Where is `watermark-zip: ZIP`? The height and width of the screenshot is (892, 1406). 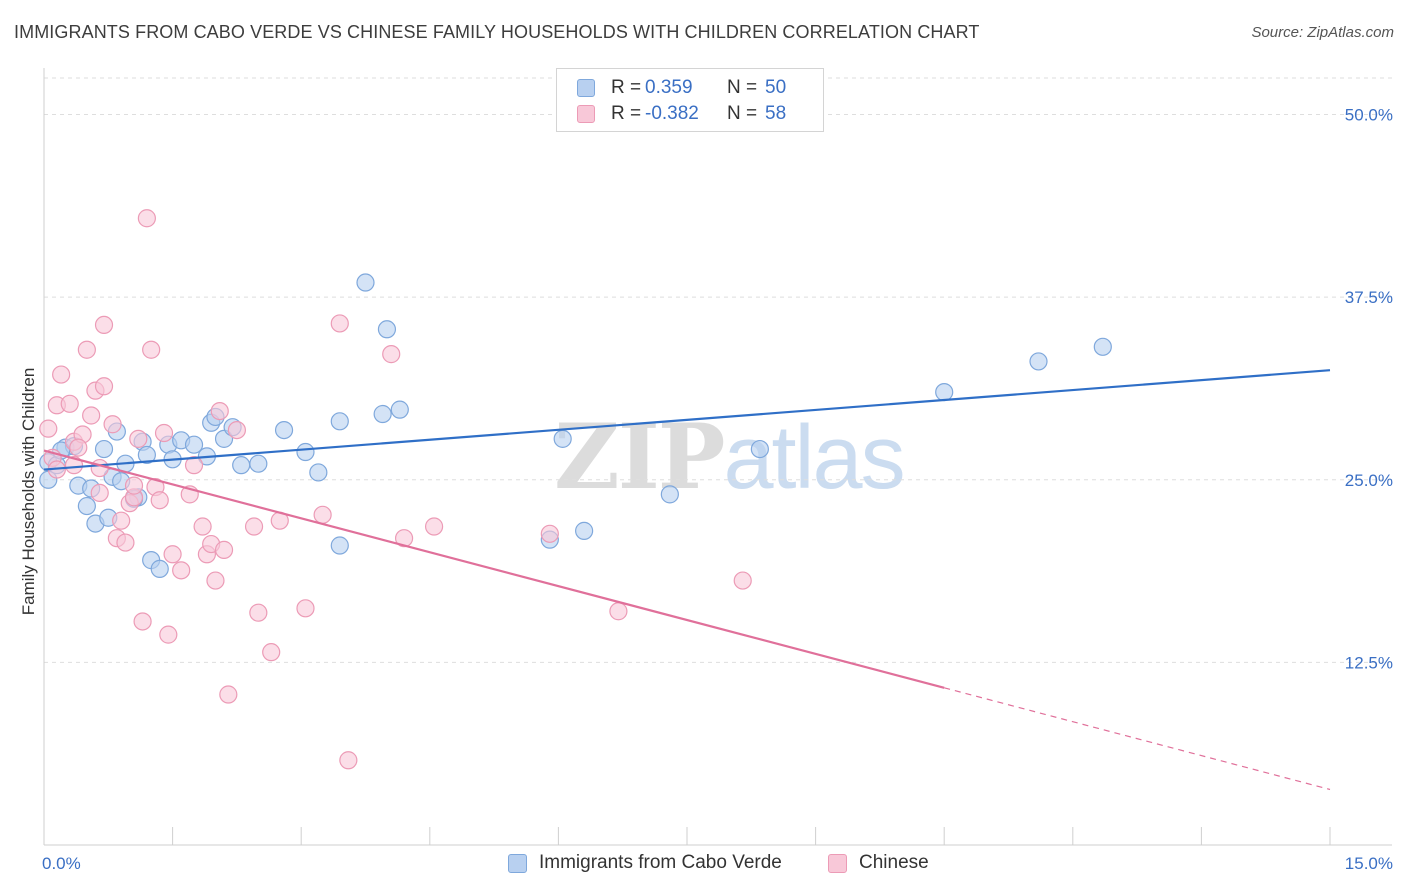 watermark-zip: ZIP is located at coordinates (639, 457).